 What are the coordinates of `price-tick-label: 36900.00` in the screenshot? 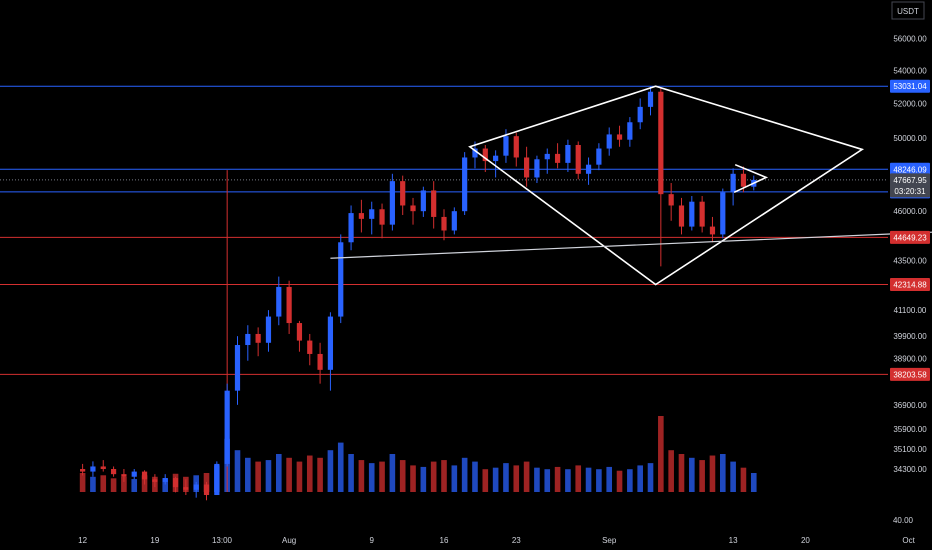 It's located at (910, 405).